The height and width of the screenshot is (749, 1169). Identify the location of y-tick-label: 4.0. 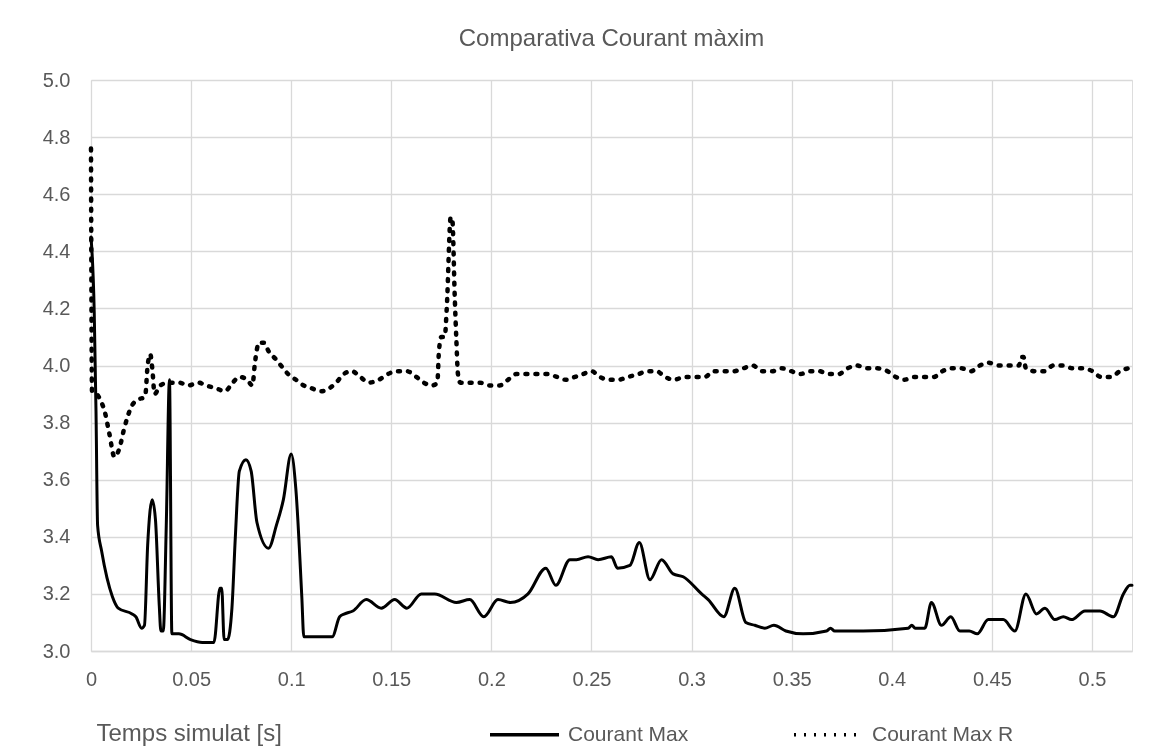
(56, 365).